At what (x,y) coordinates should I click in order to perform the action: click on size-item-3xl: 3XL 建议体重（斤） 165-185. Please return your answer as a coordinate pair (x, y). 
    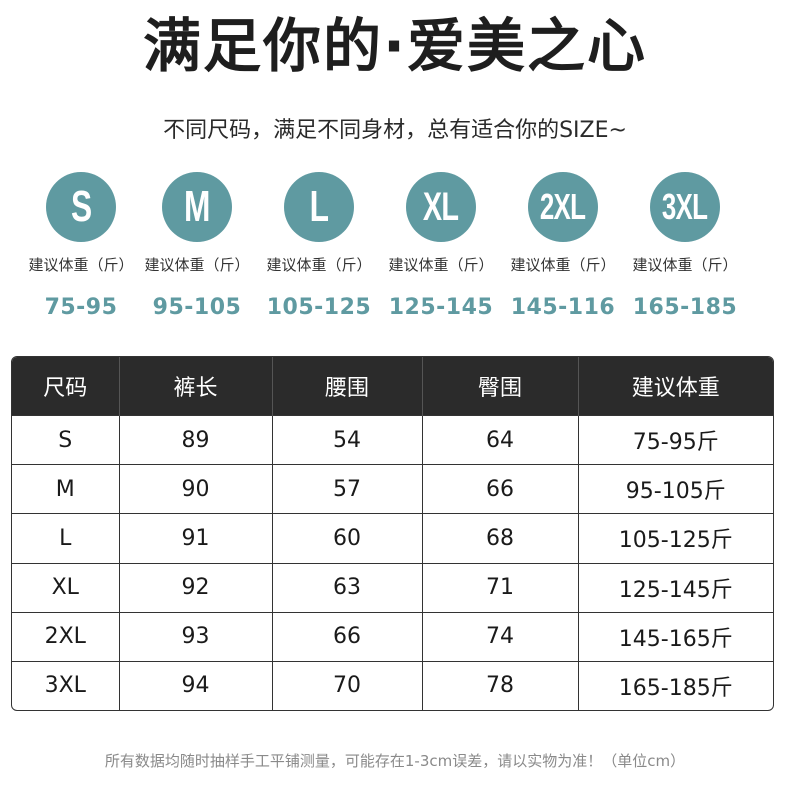
    Looking at the image, I should click on (685, 246).